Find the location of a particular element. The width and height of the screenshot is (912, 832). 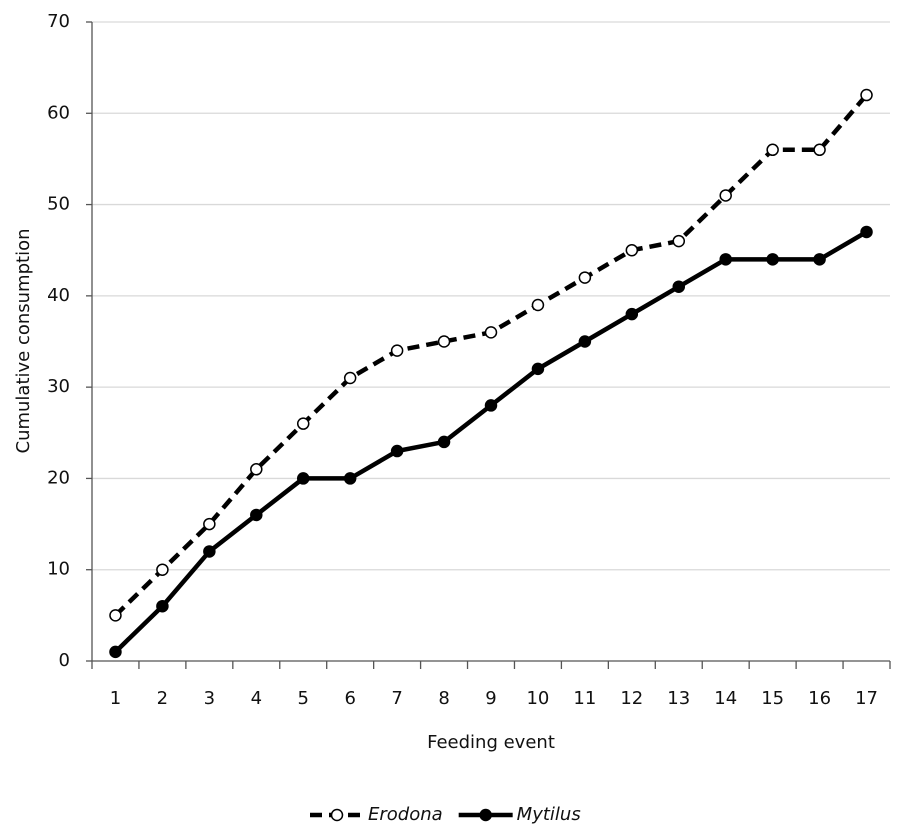

x-tick-label: 3 is located at coordinates (209, 698).